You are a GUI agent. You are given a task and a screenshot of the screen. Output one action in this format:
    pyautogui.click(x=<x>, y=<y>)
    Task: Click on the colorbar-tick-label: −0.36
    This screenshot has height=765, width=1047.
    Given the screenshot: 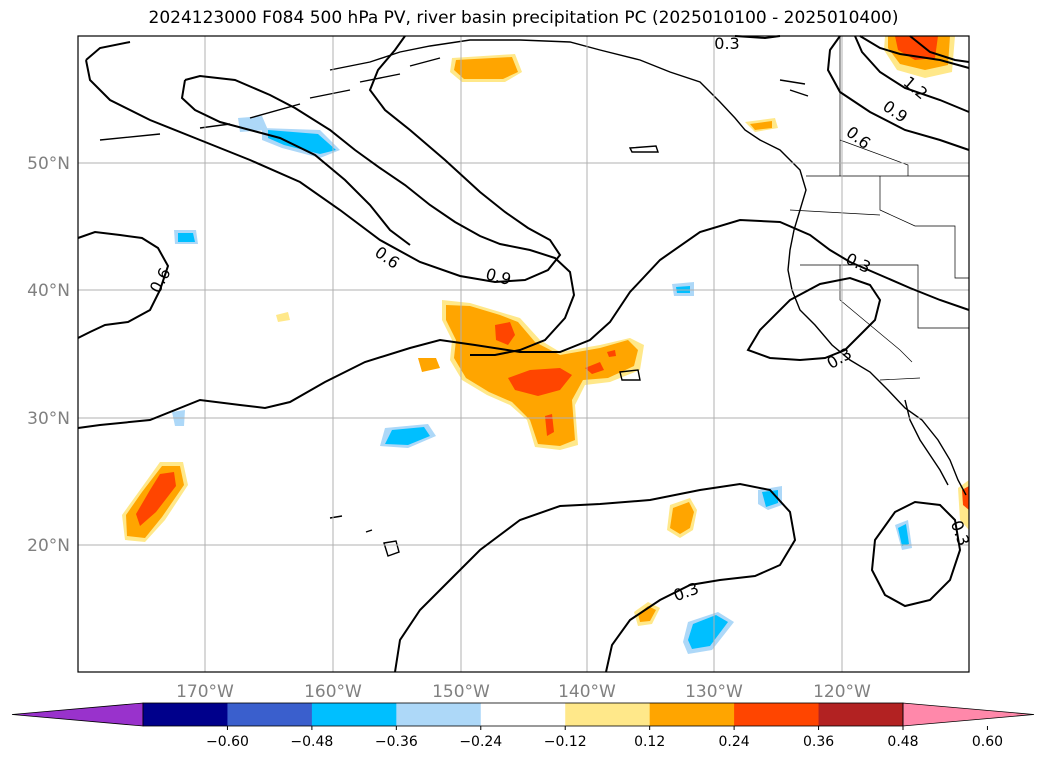 What is the action you would take?
    pyautogui.click(x=396, y=742)
    